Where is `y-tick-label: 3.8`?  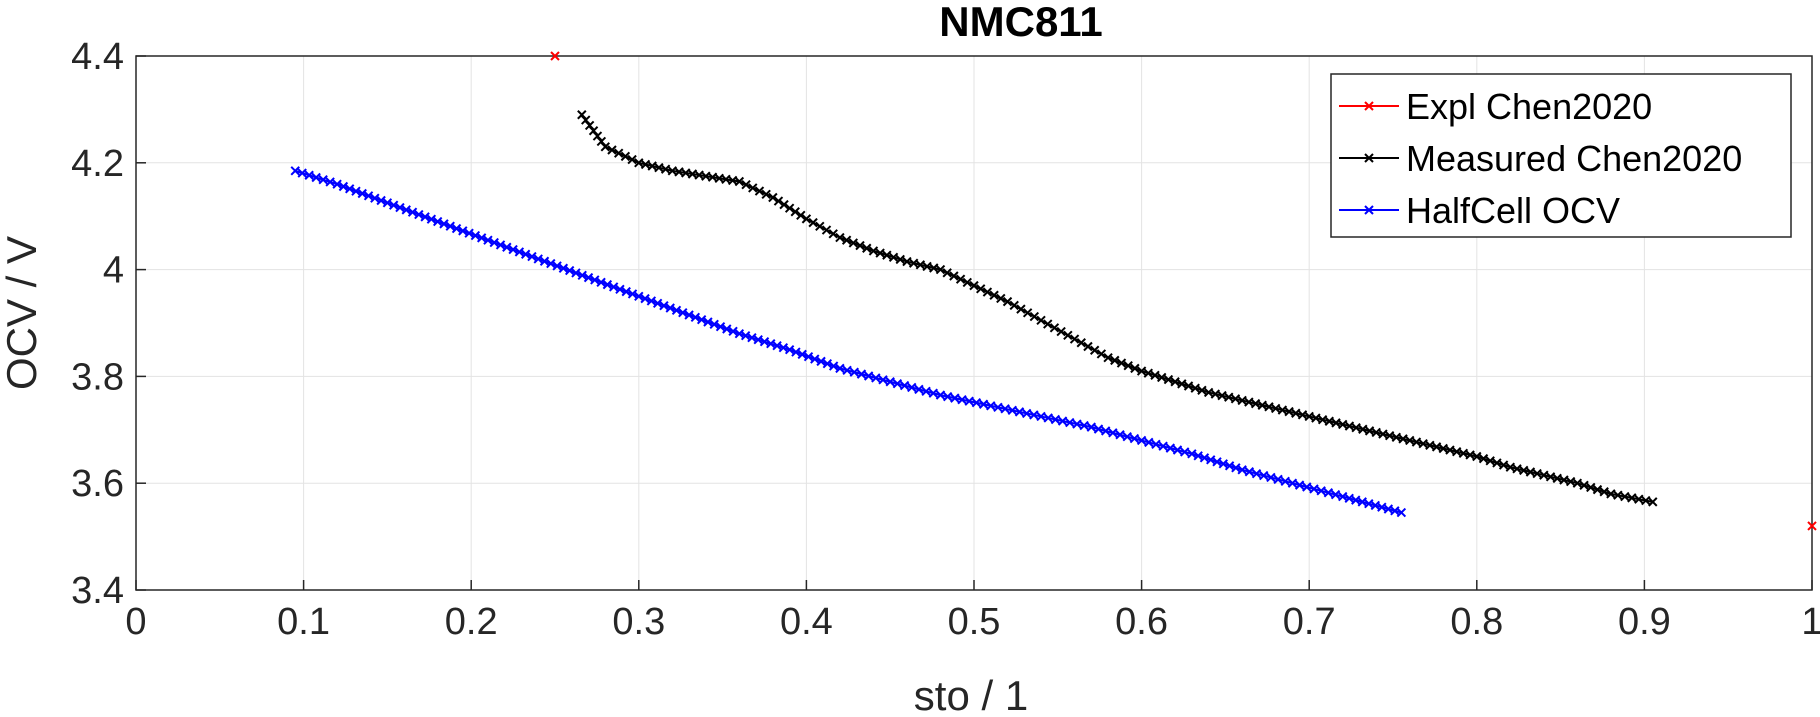 y-tick-label: 3.8 is located at coordinates (97, 377).